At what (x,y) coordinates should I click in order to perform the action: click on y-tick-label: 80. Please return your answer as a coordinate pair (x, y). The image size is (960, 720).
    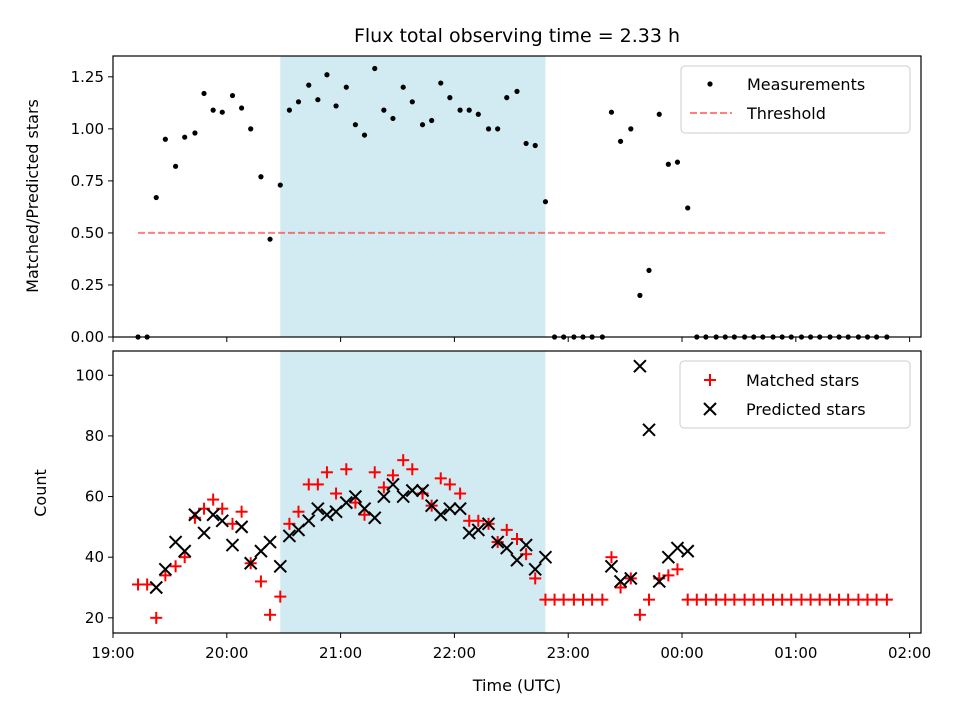
    Looking at the image, I should click on (94, 436).